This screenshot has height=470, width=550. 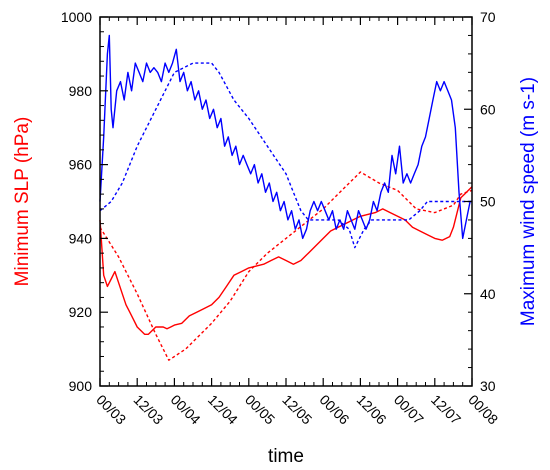 I want to click on left-y-axis-title: Minimum SLP (hPa), so click(x=22, y=202).